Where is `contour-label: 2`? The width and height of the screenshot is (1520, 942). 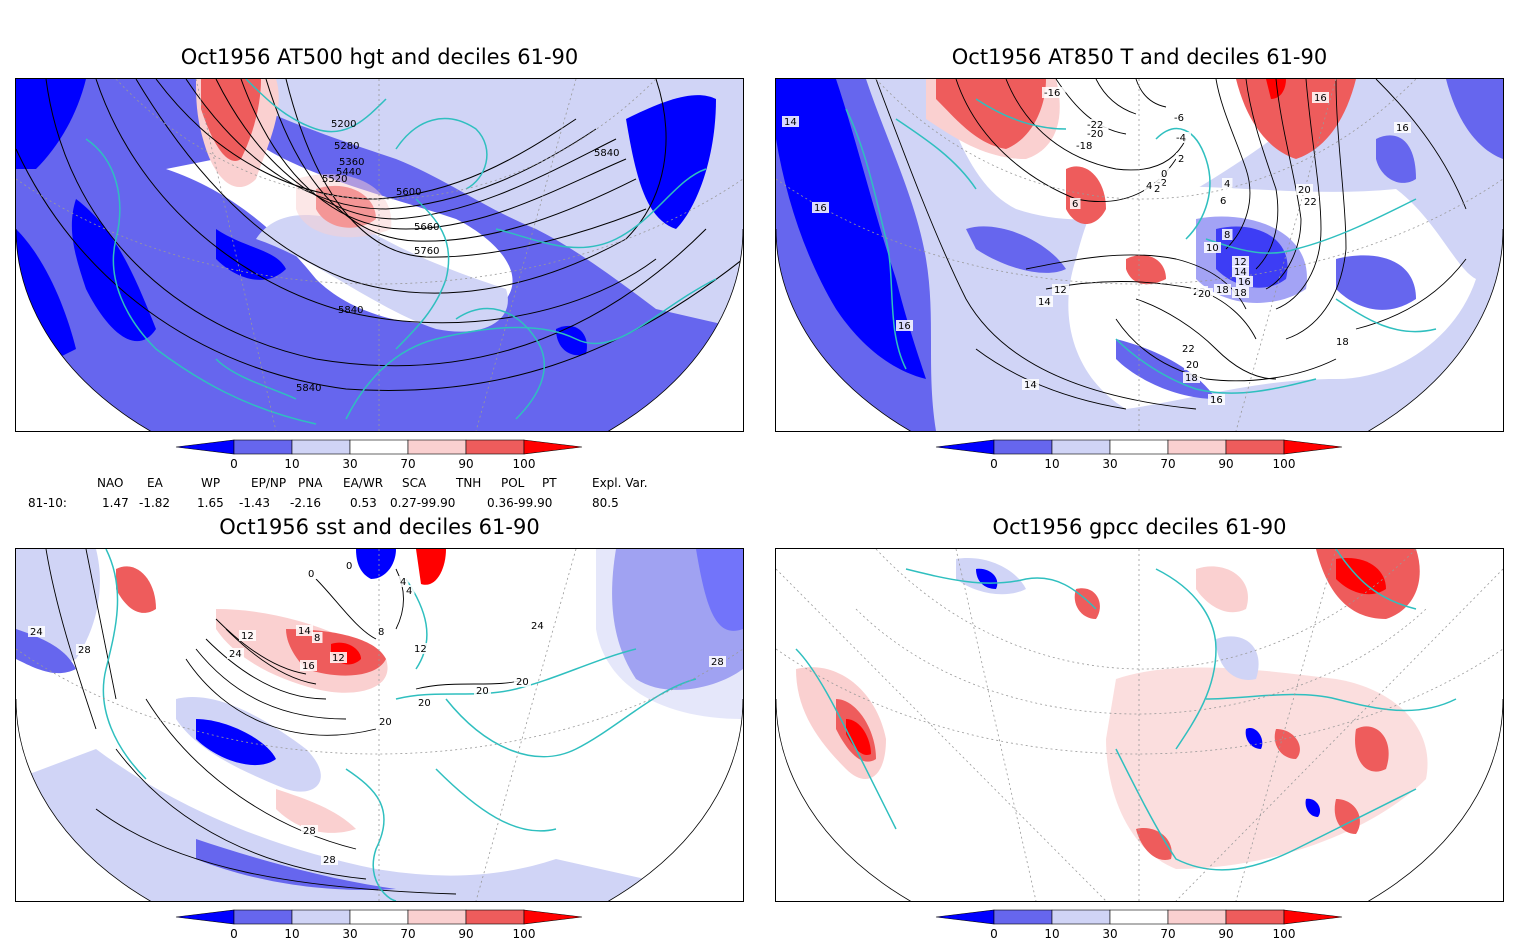 contour-label: 2 is located at coordinates (1181, 159).